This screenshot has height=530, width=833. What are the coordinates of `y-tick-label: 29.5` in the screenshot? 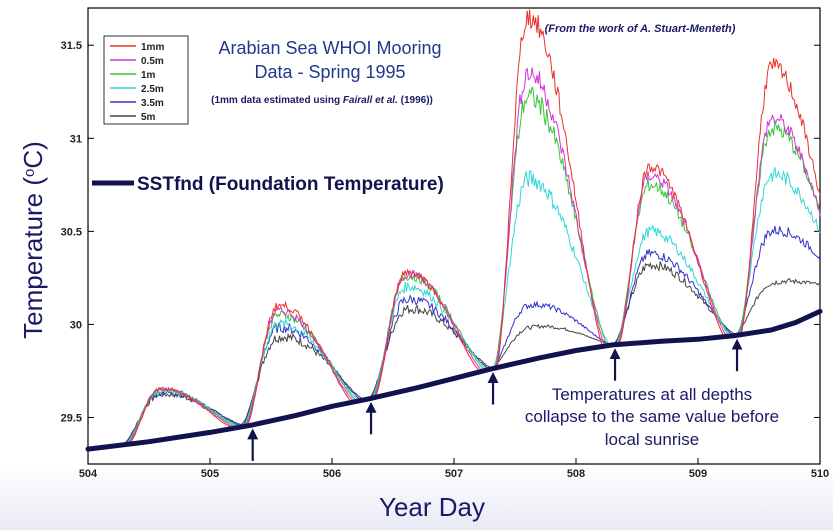 It's located at (71, 418).